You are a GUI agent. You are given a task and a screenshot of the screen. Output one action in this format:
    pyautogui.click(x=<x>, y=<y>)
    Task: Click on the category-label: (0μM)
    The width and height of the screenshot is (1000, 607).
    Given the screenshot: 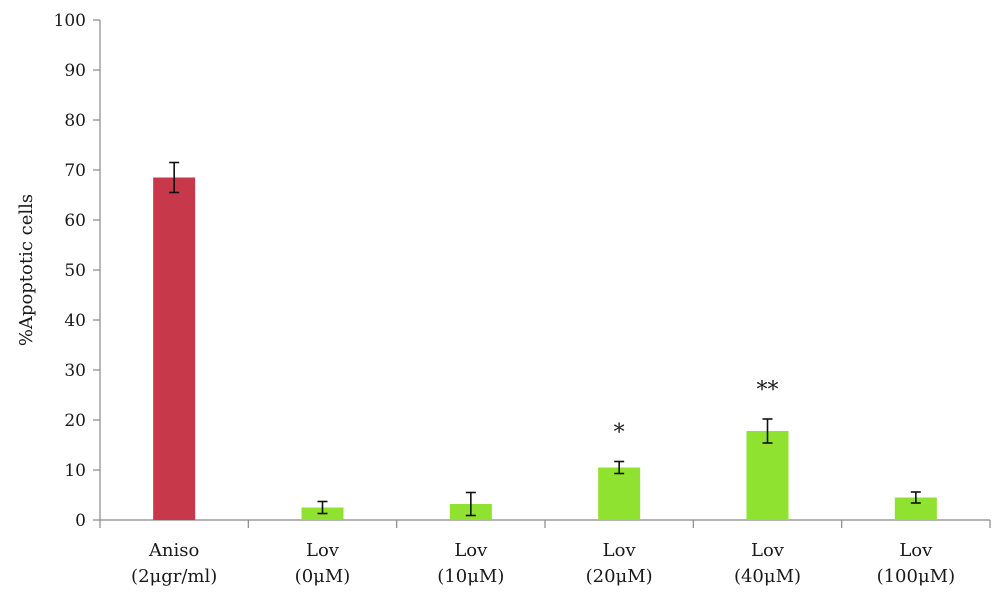 What is the action you would take?
    pyautogui.click(x=323, y=576)
    